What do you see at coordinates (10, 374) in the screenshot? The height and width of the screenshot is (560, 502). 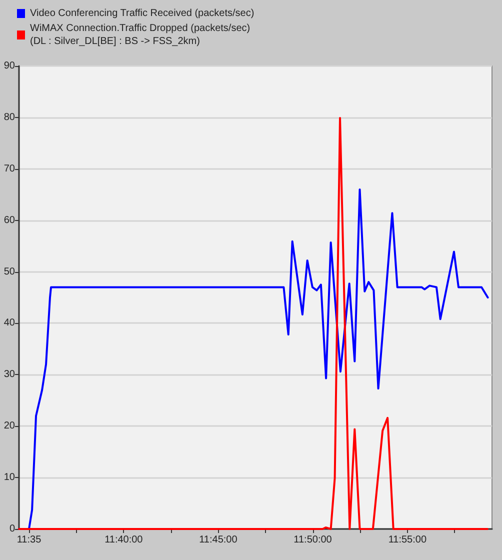 I see `y-tick-label: 30` at bounding box center [10, 374].